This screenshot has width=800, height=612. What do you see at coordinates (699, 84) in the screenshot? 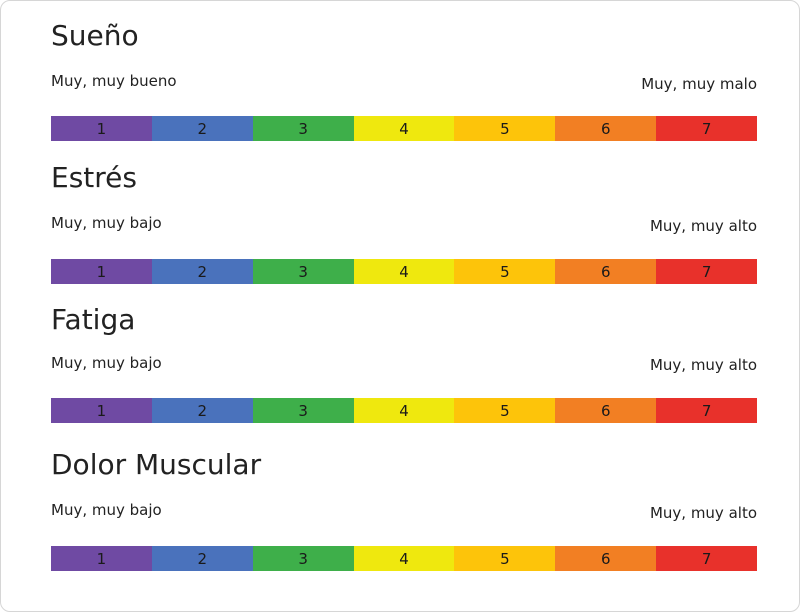
I see `scale-max-label: Muy, muy malo` at bounding box center [699, 84].